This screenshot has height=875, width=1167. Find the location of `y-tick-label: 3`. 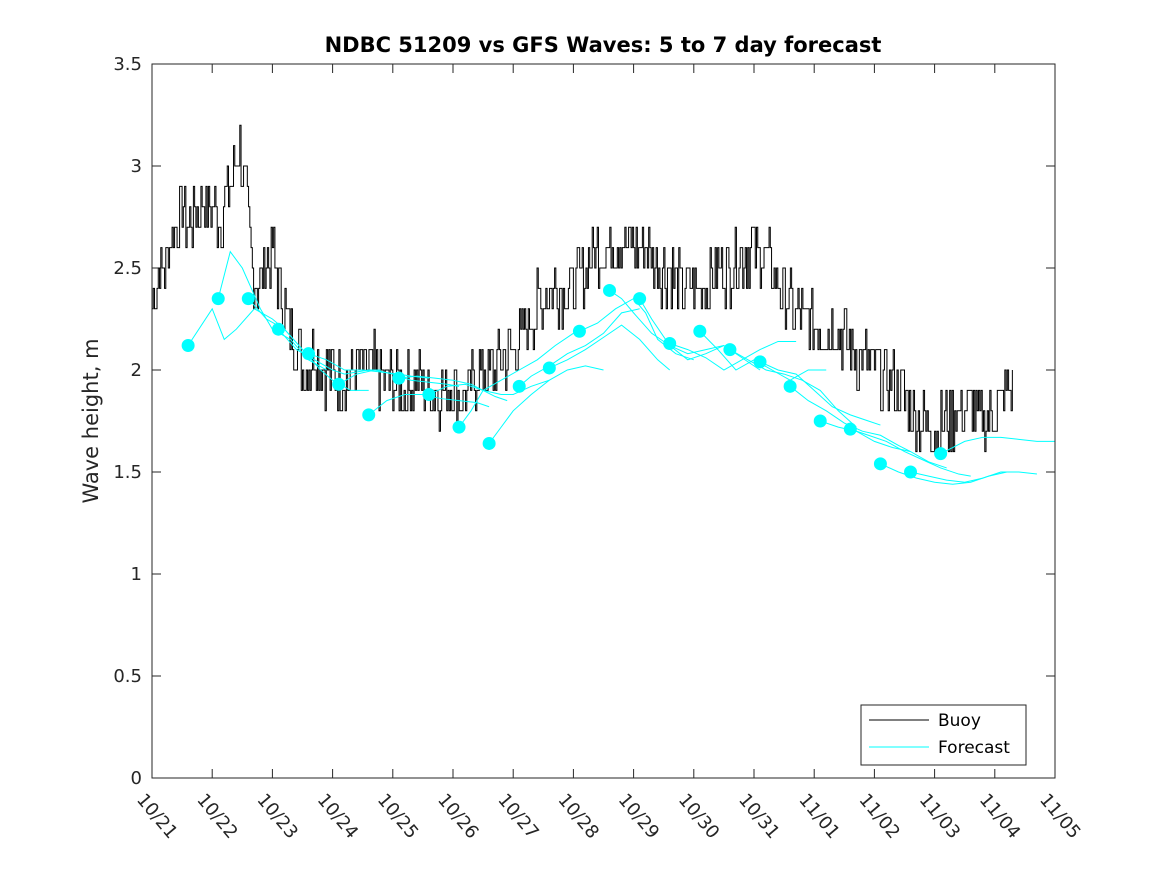

y-tick-label: 3 is located at coordinates (136, 166).